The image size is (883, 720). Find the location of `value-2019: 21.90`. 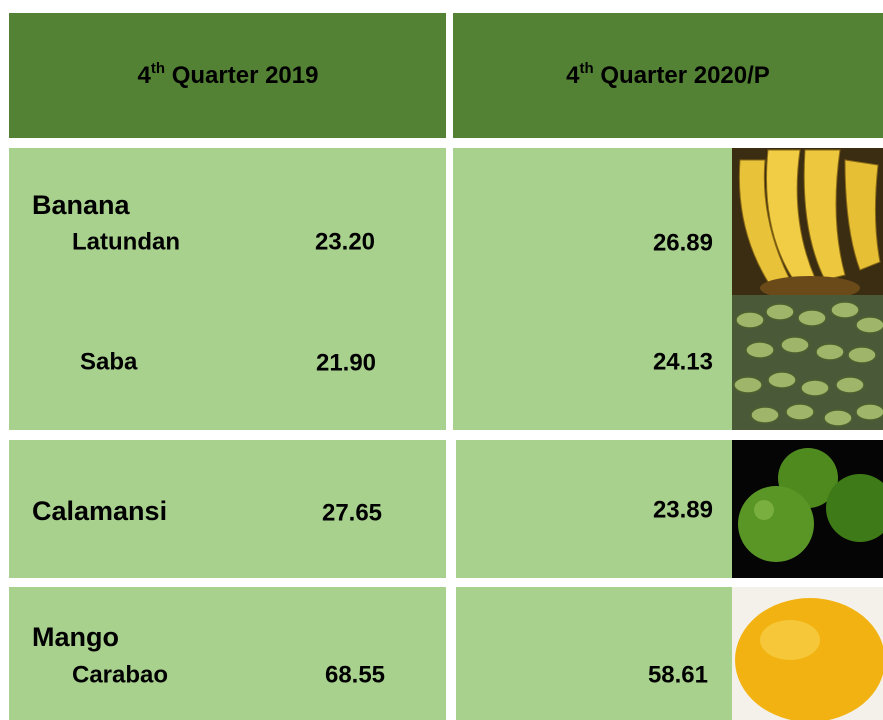

value-2019: 21.90 is located at coordinates (346, 362).